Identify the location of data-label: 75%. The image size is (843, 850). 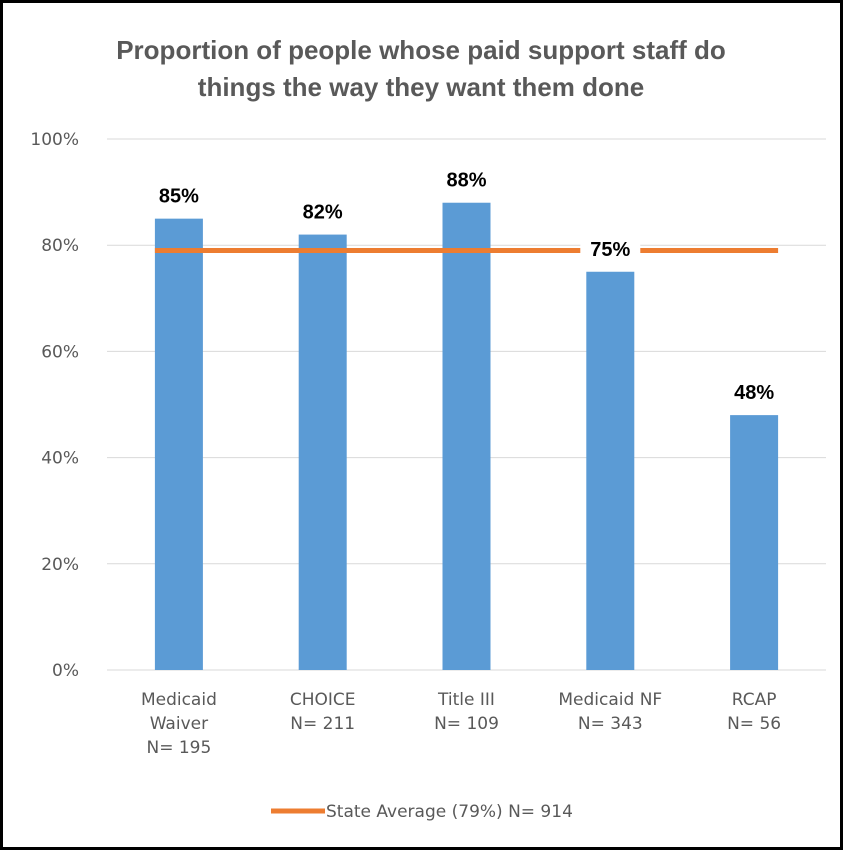
(610, 250).